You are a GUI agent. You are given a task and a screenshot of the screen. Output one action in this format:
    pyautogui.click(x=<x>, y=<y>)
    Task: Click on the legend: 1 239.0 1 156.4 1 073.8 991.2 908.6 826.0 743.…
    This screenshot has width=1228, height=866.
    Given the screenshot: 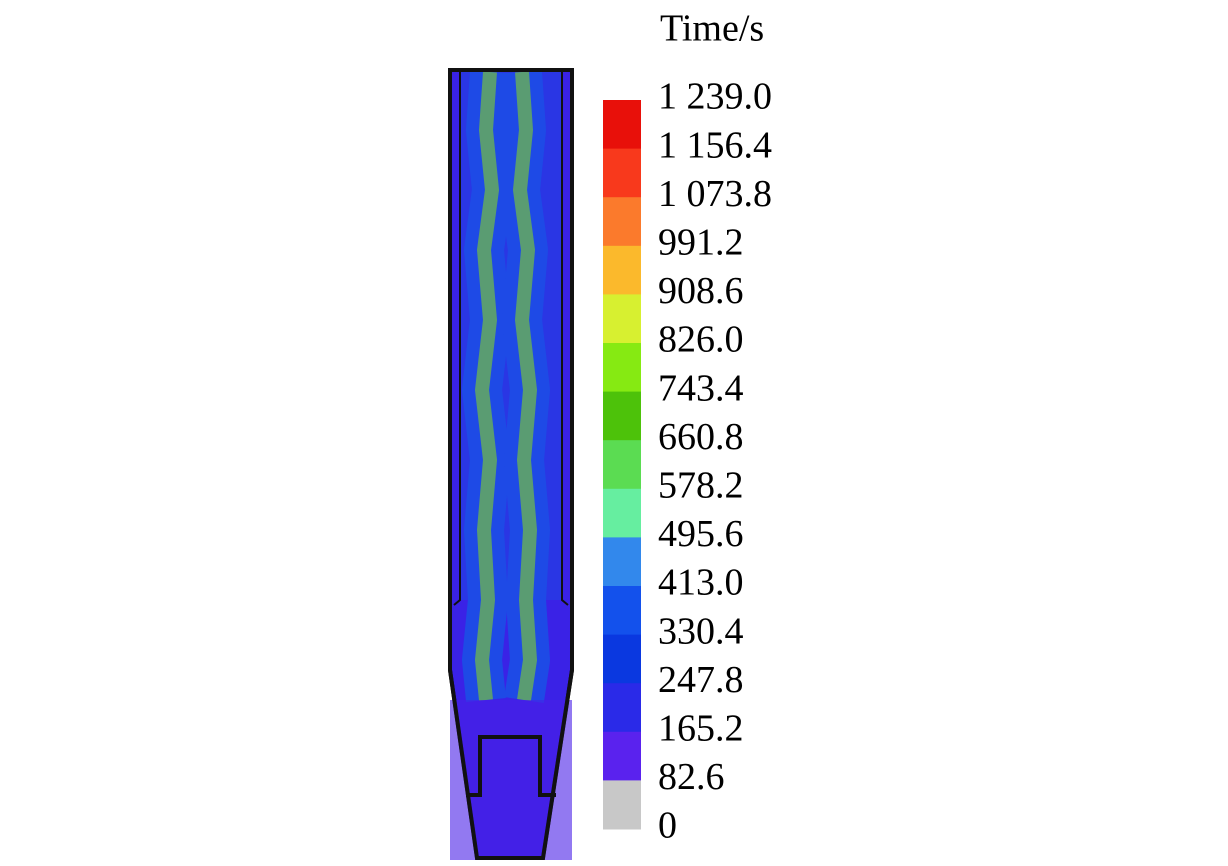 What is the action you would take?
    pyautogui.click(x=687, y=461)
    